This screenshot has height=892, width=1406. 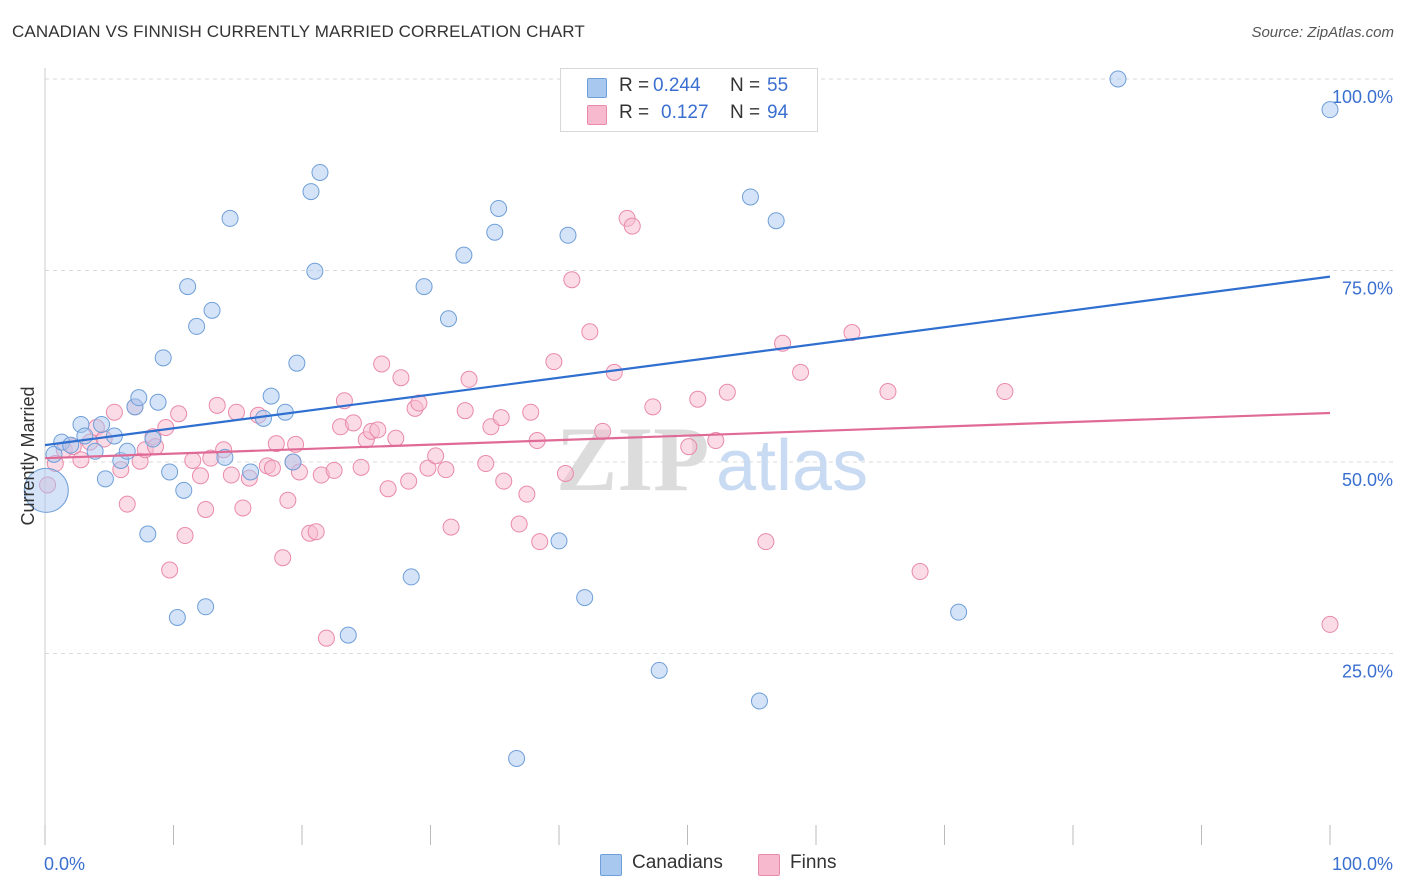 What do you see at coordinates (1367, 480) in the screenshot?
I see `y-tick-label: 50.0%` at bounding box center [1367, 480].